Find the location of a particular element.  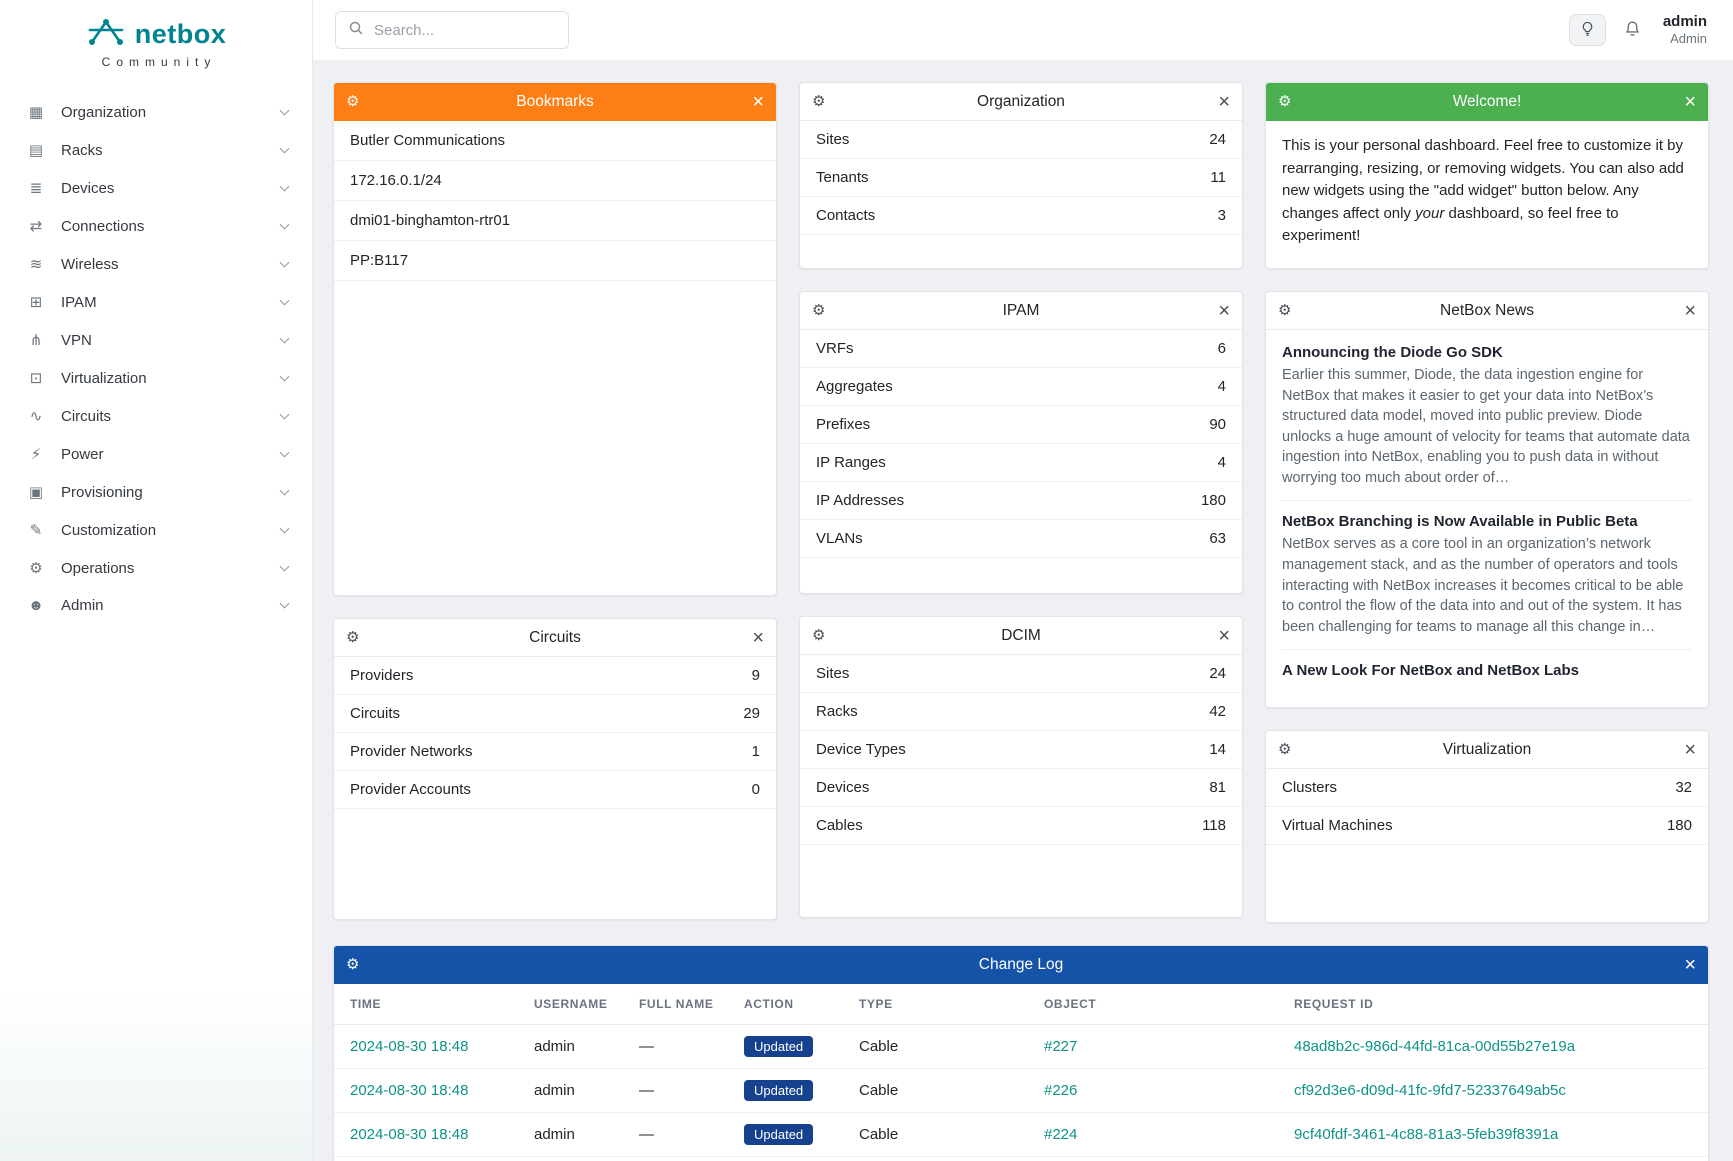

stat-row: IP Addresses 180 is located at coordinates (1021, 501).